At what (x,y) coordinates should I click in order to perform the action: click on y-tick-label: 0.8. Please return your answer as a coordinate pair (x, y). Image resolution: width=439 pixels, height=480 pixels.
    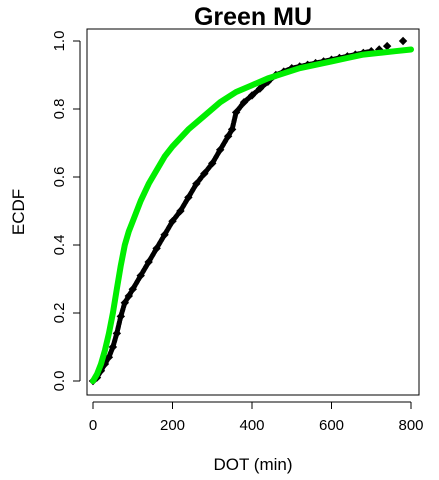
    Looking at the image, I should click on (59, 109).